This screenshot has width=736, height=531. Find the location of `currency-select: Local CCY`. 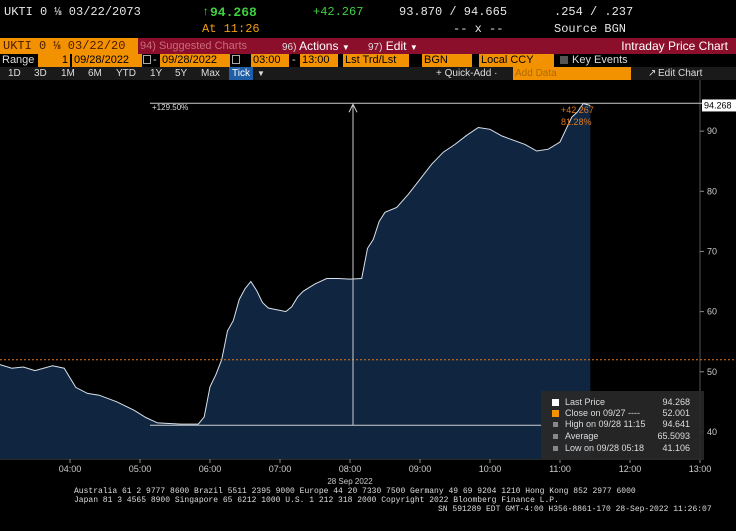

currency-select: Local CCY is located at coordinates (516, 60).